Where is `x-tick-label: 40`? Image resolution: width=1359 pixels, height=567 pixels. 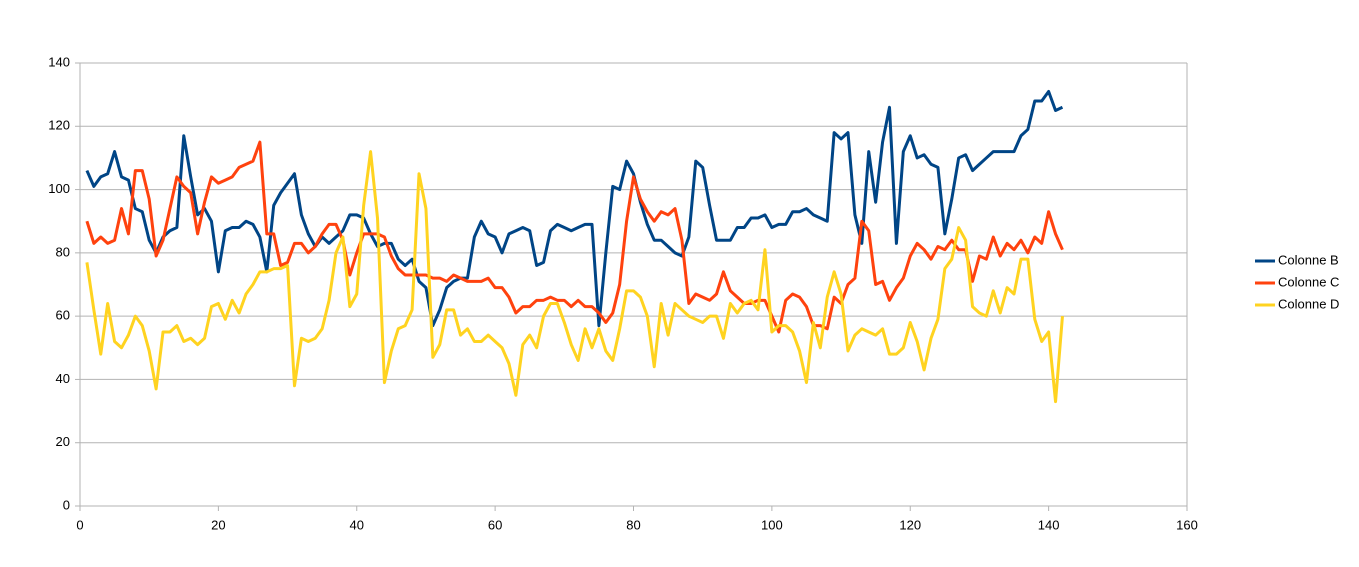
x-tick-label: 40 is located at coordinates (357, 524).